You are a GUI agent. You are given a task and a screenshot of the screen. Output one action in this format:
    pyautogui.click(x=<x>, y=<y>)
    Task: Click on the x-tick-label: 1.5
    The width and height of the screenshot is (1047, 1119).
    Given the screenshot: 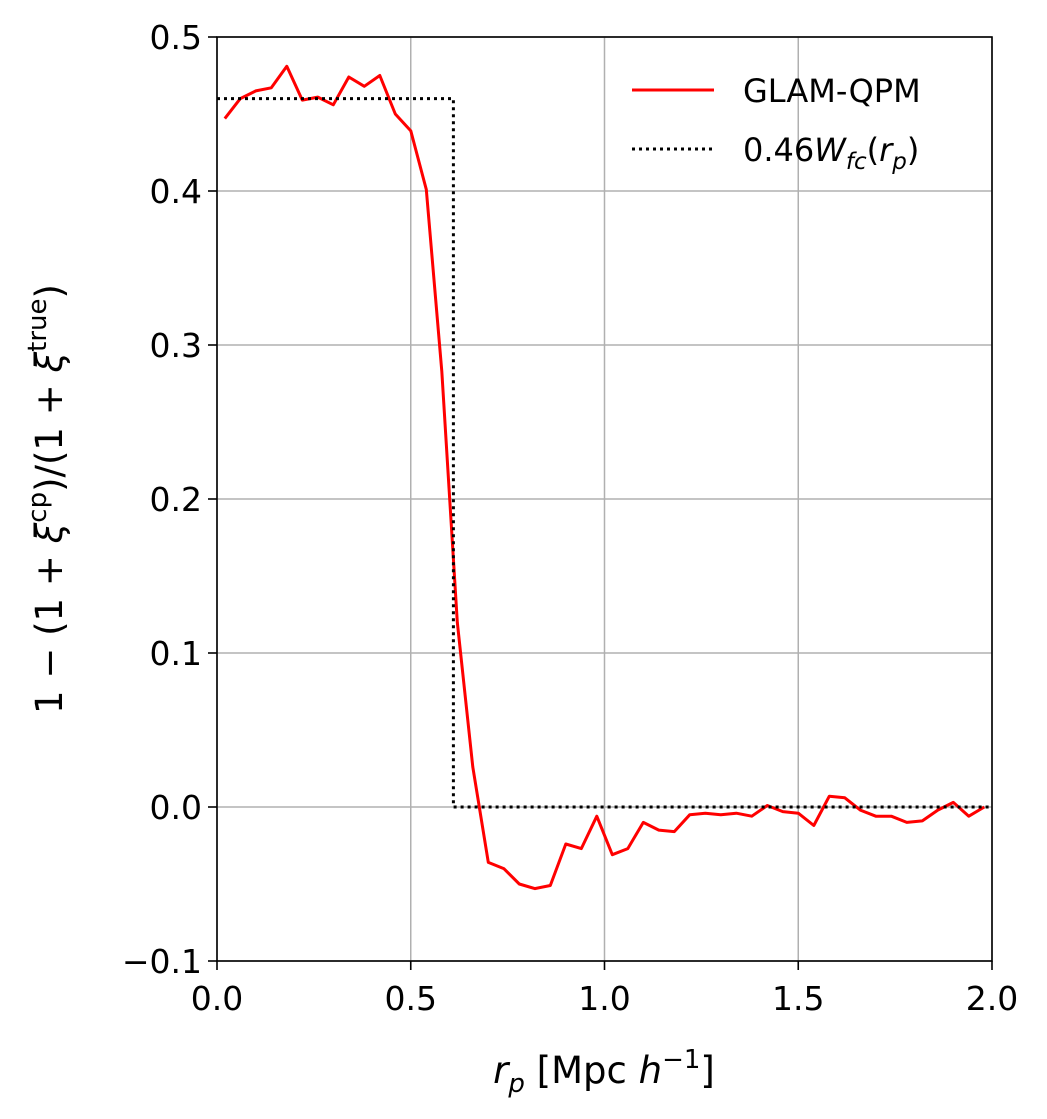 What is the action you would take?
    pyautogui.click(x=798, y=998)
    